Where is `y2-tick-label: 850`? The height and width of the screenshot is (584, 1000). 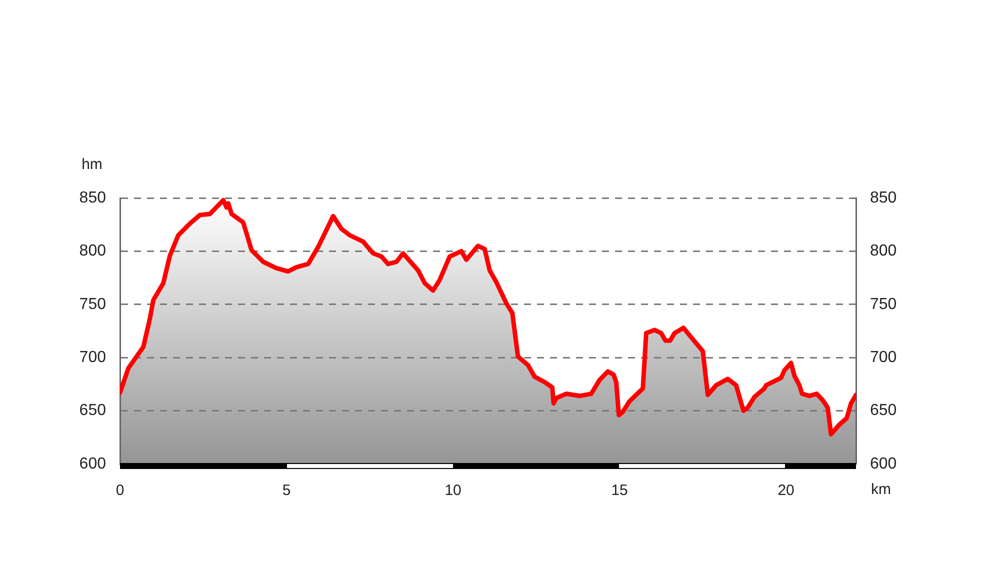 y2-tick-label: 850 is located at coordinates (883, 197).